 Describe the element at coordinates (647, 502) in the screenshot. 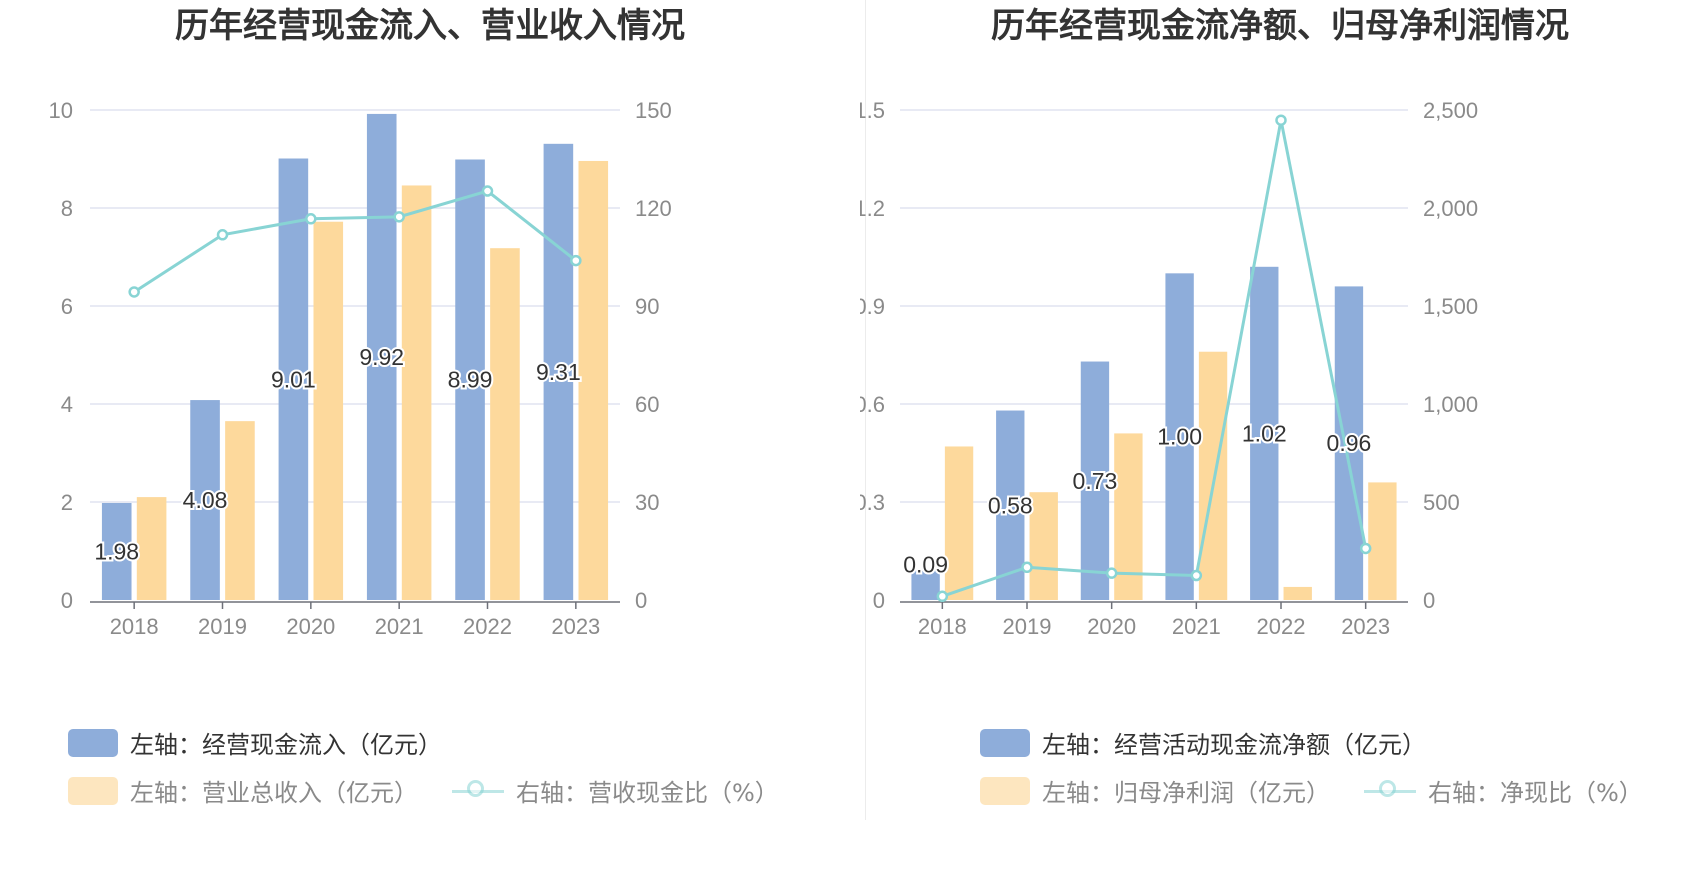

I see `y-right-tick-label: 30` at that location.